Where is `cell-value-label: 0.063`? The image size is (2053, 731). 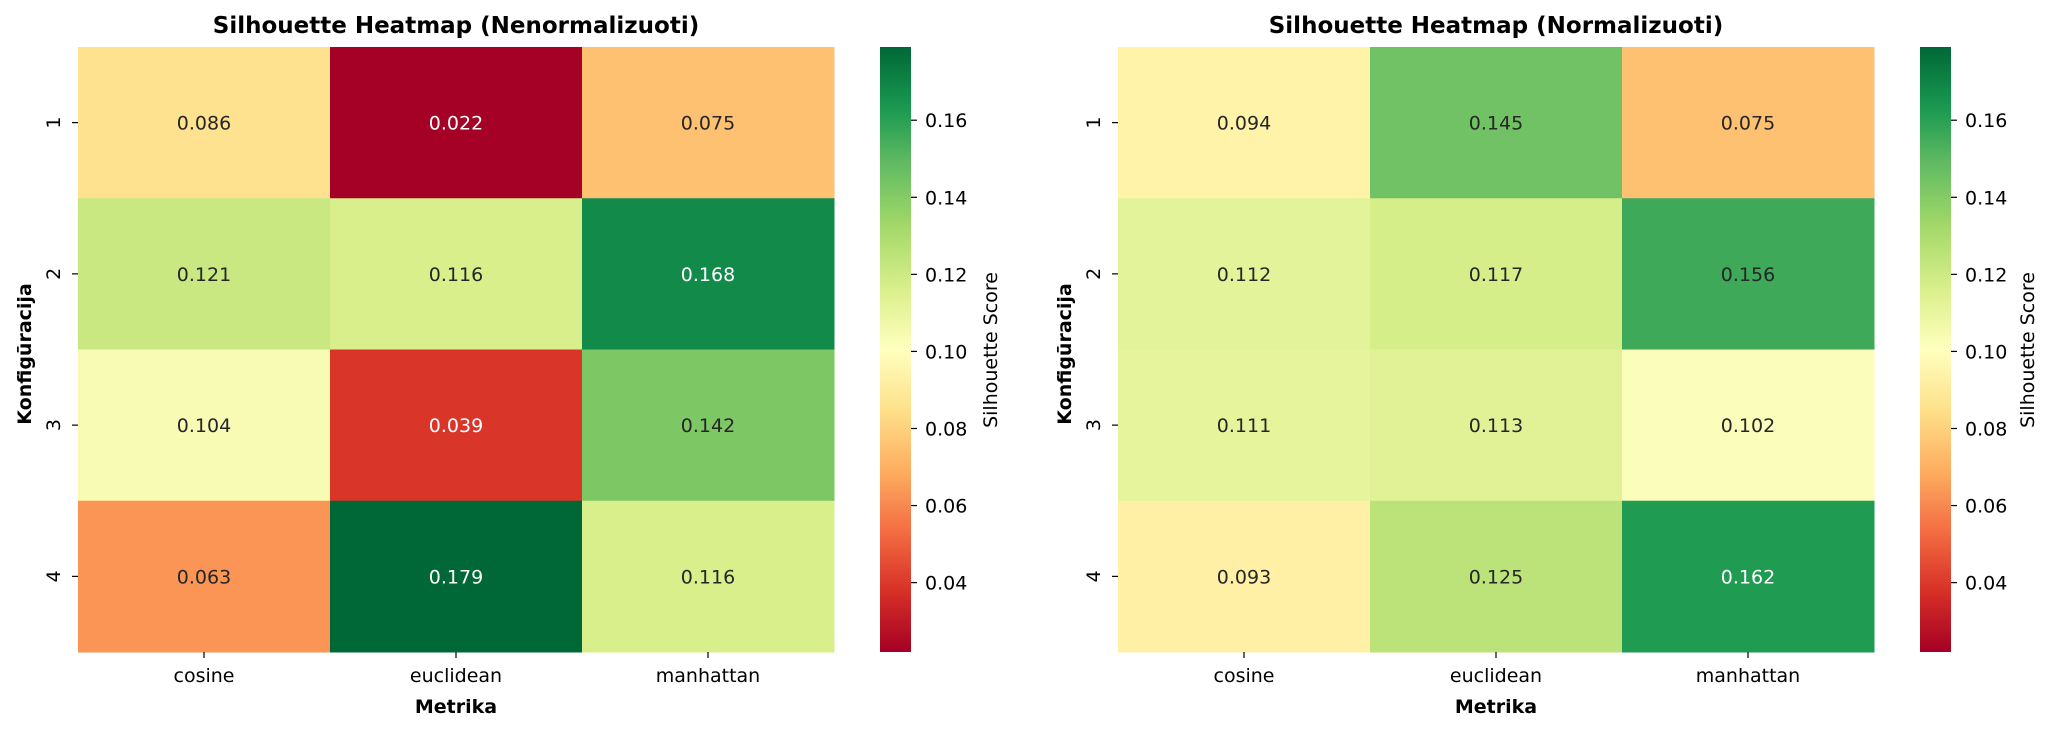 cell-value-label: 0.063 is located at coordinates (204, 577).